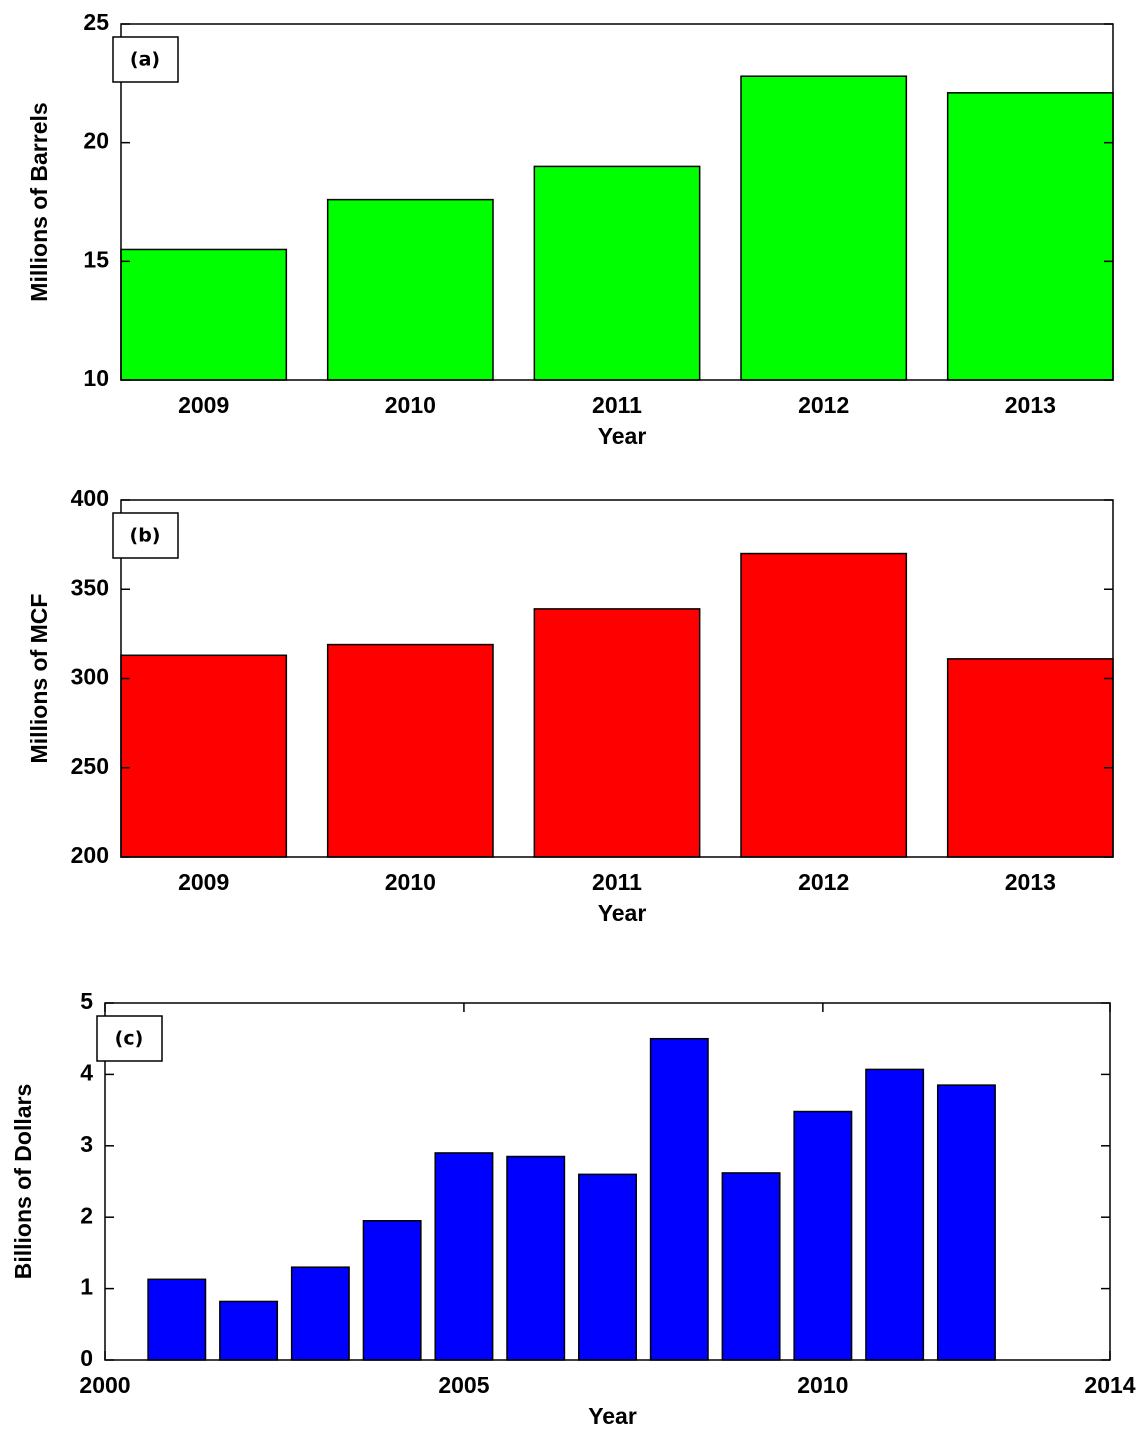  I want to click on y-tick-label: 250, so click(90, 766).